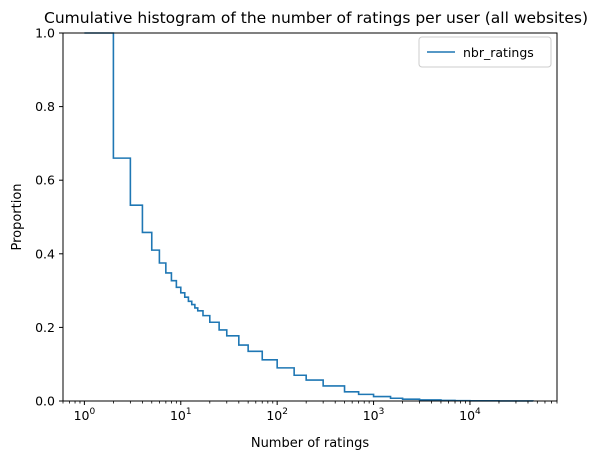 This screenshot has width=610, height=459. What do you see at coordinates (277, 415) in the screenshot?
I see `x-tick-label: 10²` at bounding box center [277, 415].